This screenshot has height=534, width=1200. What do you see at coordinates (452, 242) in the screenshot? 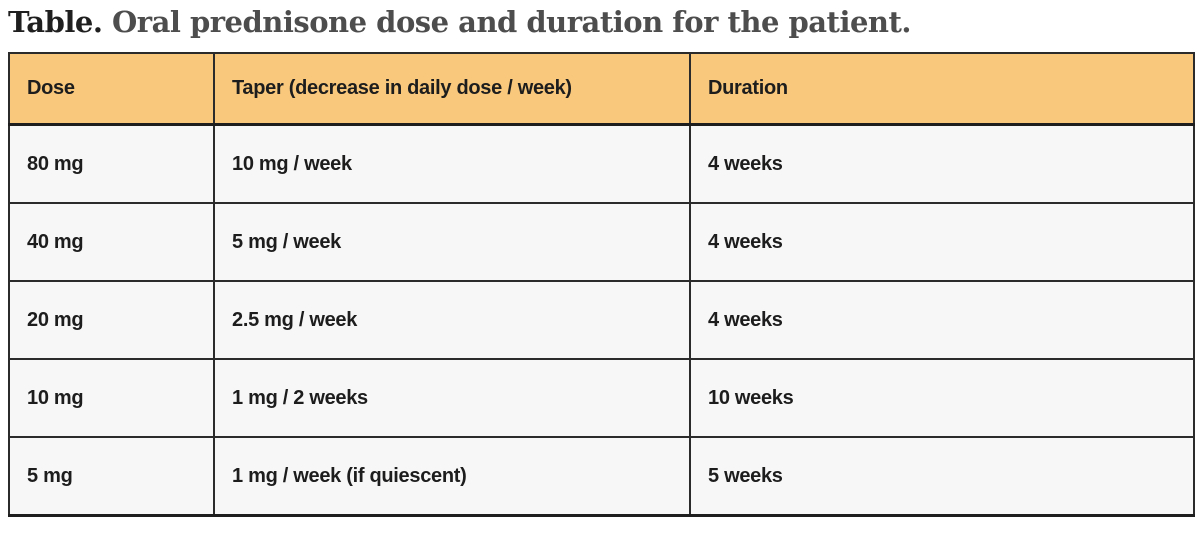
I see `cell-taper: 5 mg / week` at bounding box center [452, 242].